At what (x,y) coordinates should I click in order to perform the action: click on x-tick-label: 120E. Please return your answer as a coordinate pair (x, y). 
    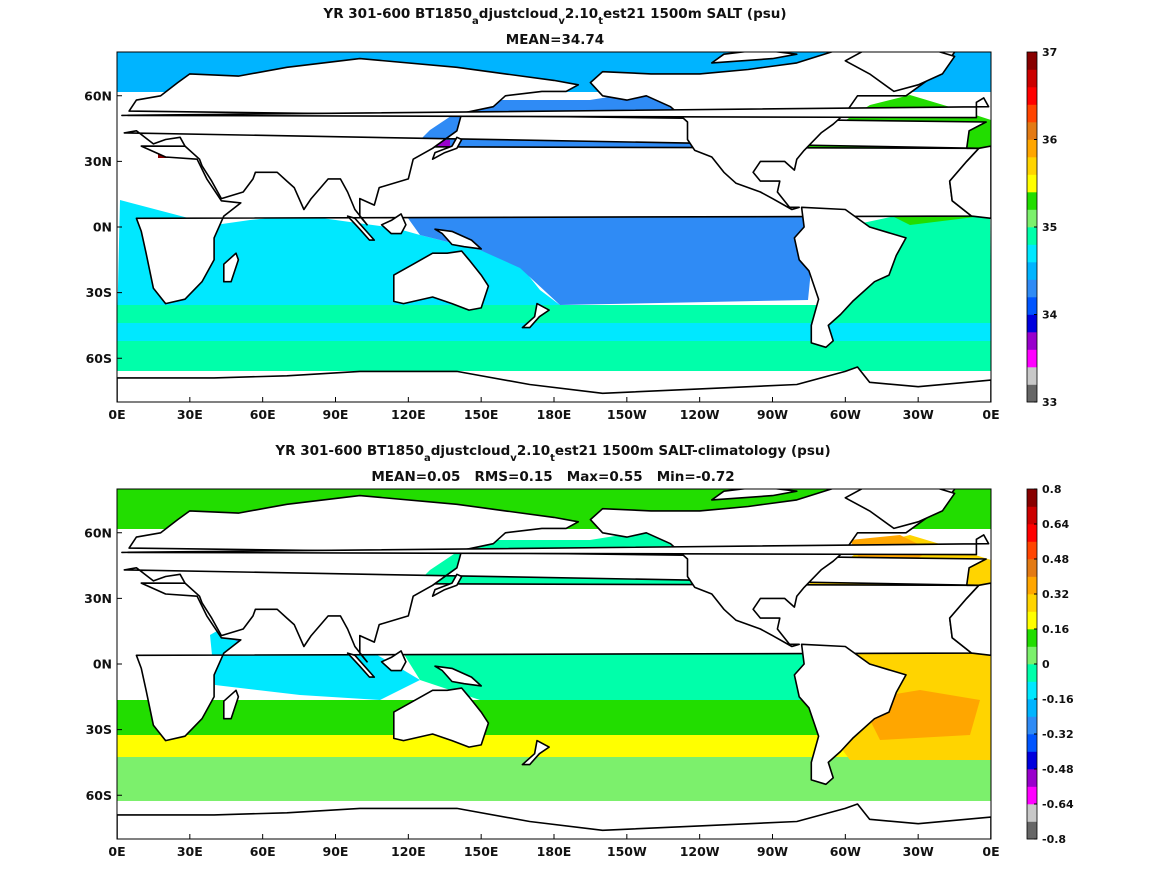
    Looking at the image, I should click on (408, 414).